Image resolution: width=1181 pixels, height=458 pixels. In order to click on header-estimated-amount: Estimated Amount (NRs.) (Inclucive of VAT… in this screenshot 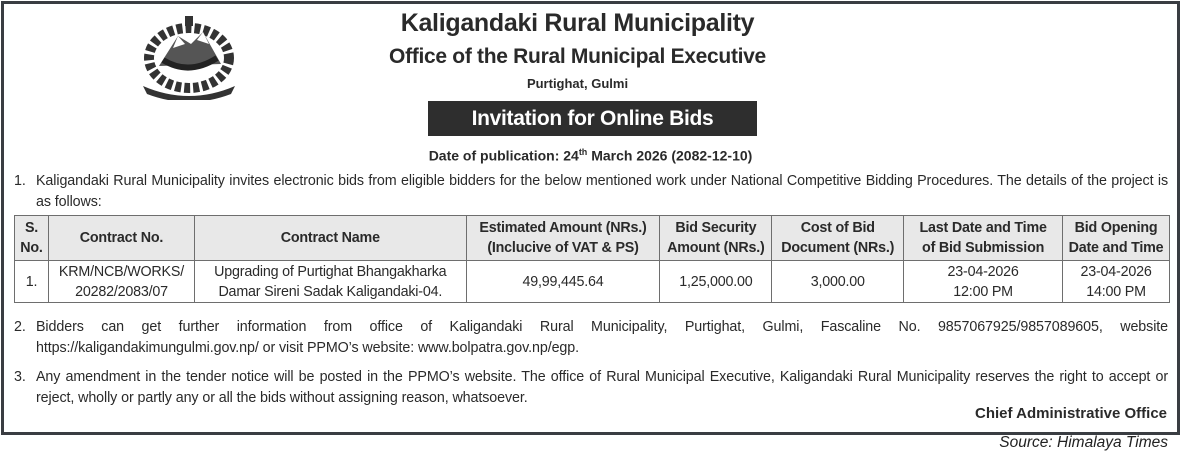, I will do `click(563, 238)`.